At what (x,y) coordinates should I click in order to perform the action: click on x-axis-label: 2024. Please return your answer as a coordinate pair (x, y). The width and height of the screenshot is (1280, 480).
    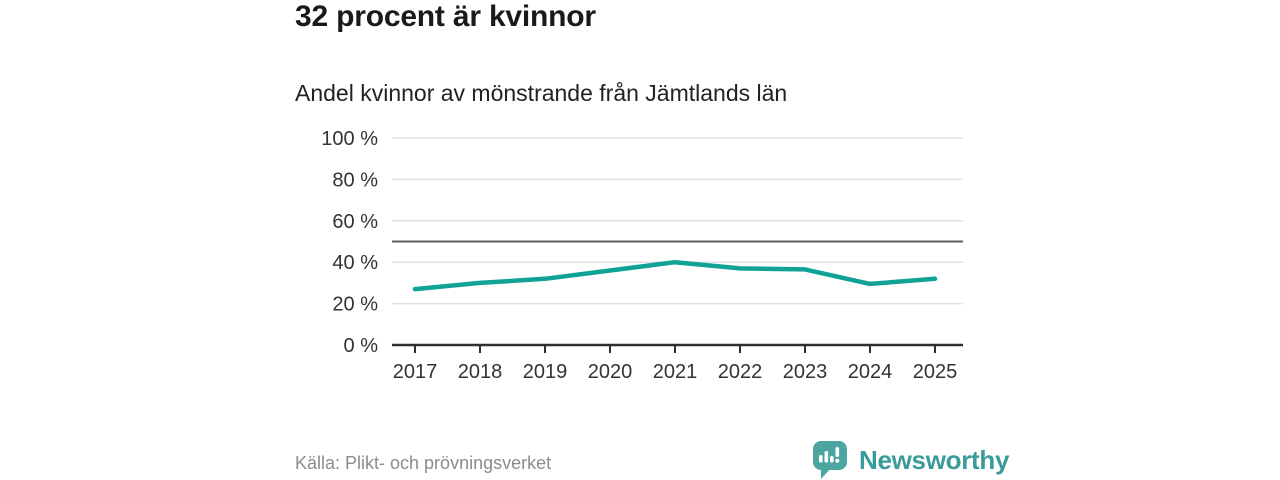
    Looking at the image, I should click on (870, 372).